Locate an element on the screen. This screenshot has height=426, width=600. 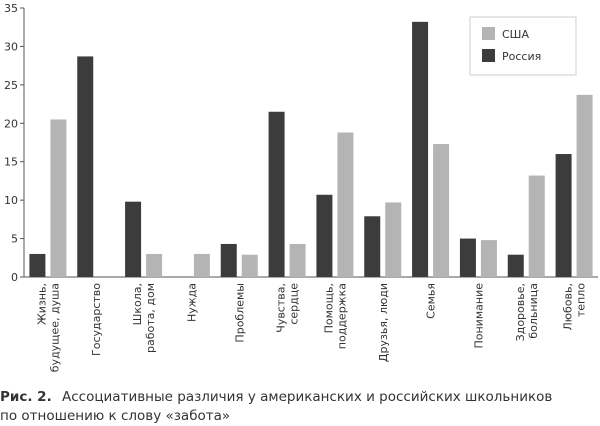
x-tick-label-line: Семья is located at coordinates (431, 301).